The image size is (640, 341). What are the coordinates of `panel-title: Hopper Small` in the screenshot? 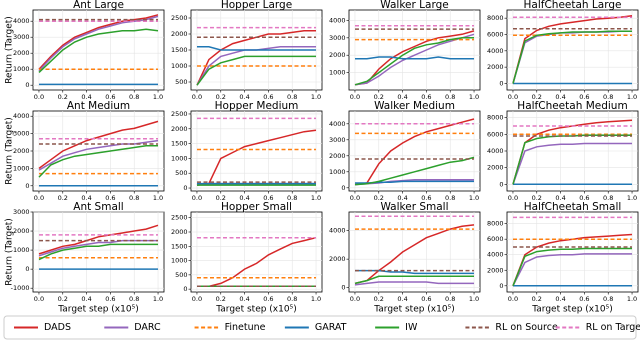 It's located at (256, 207).